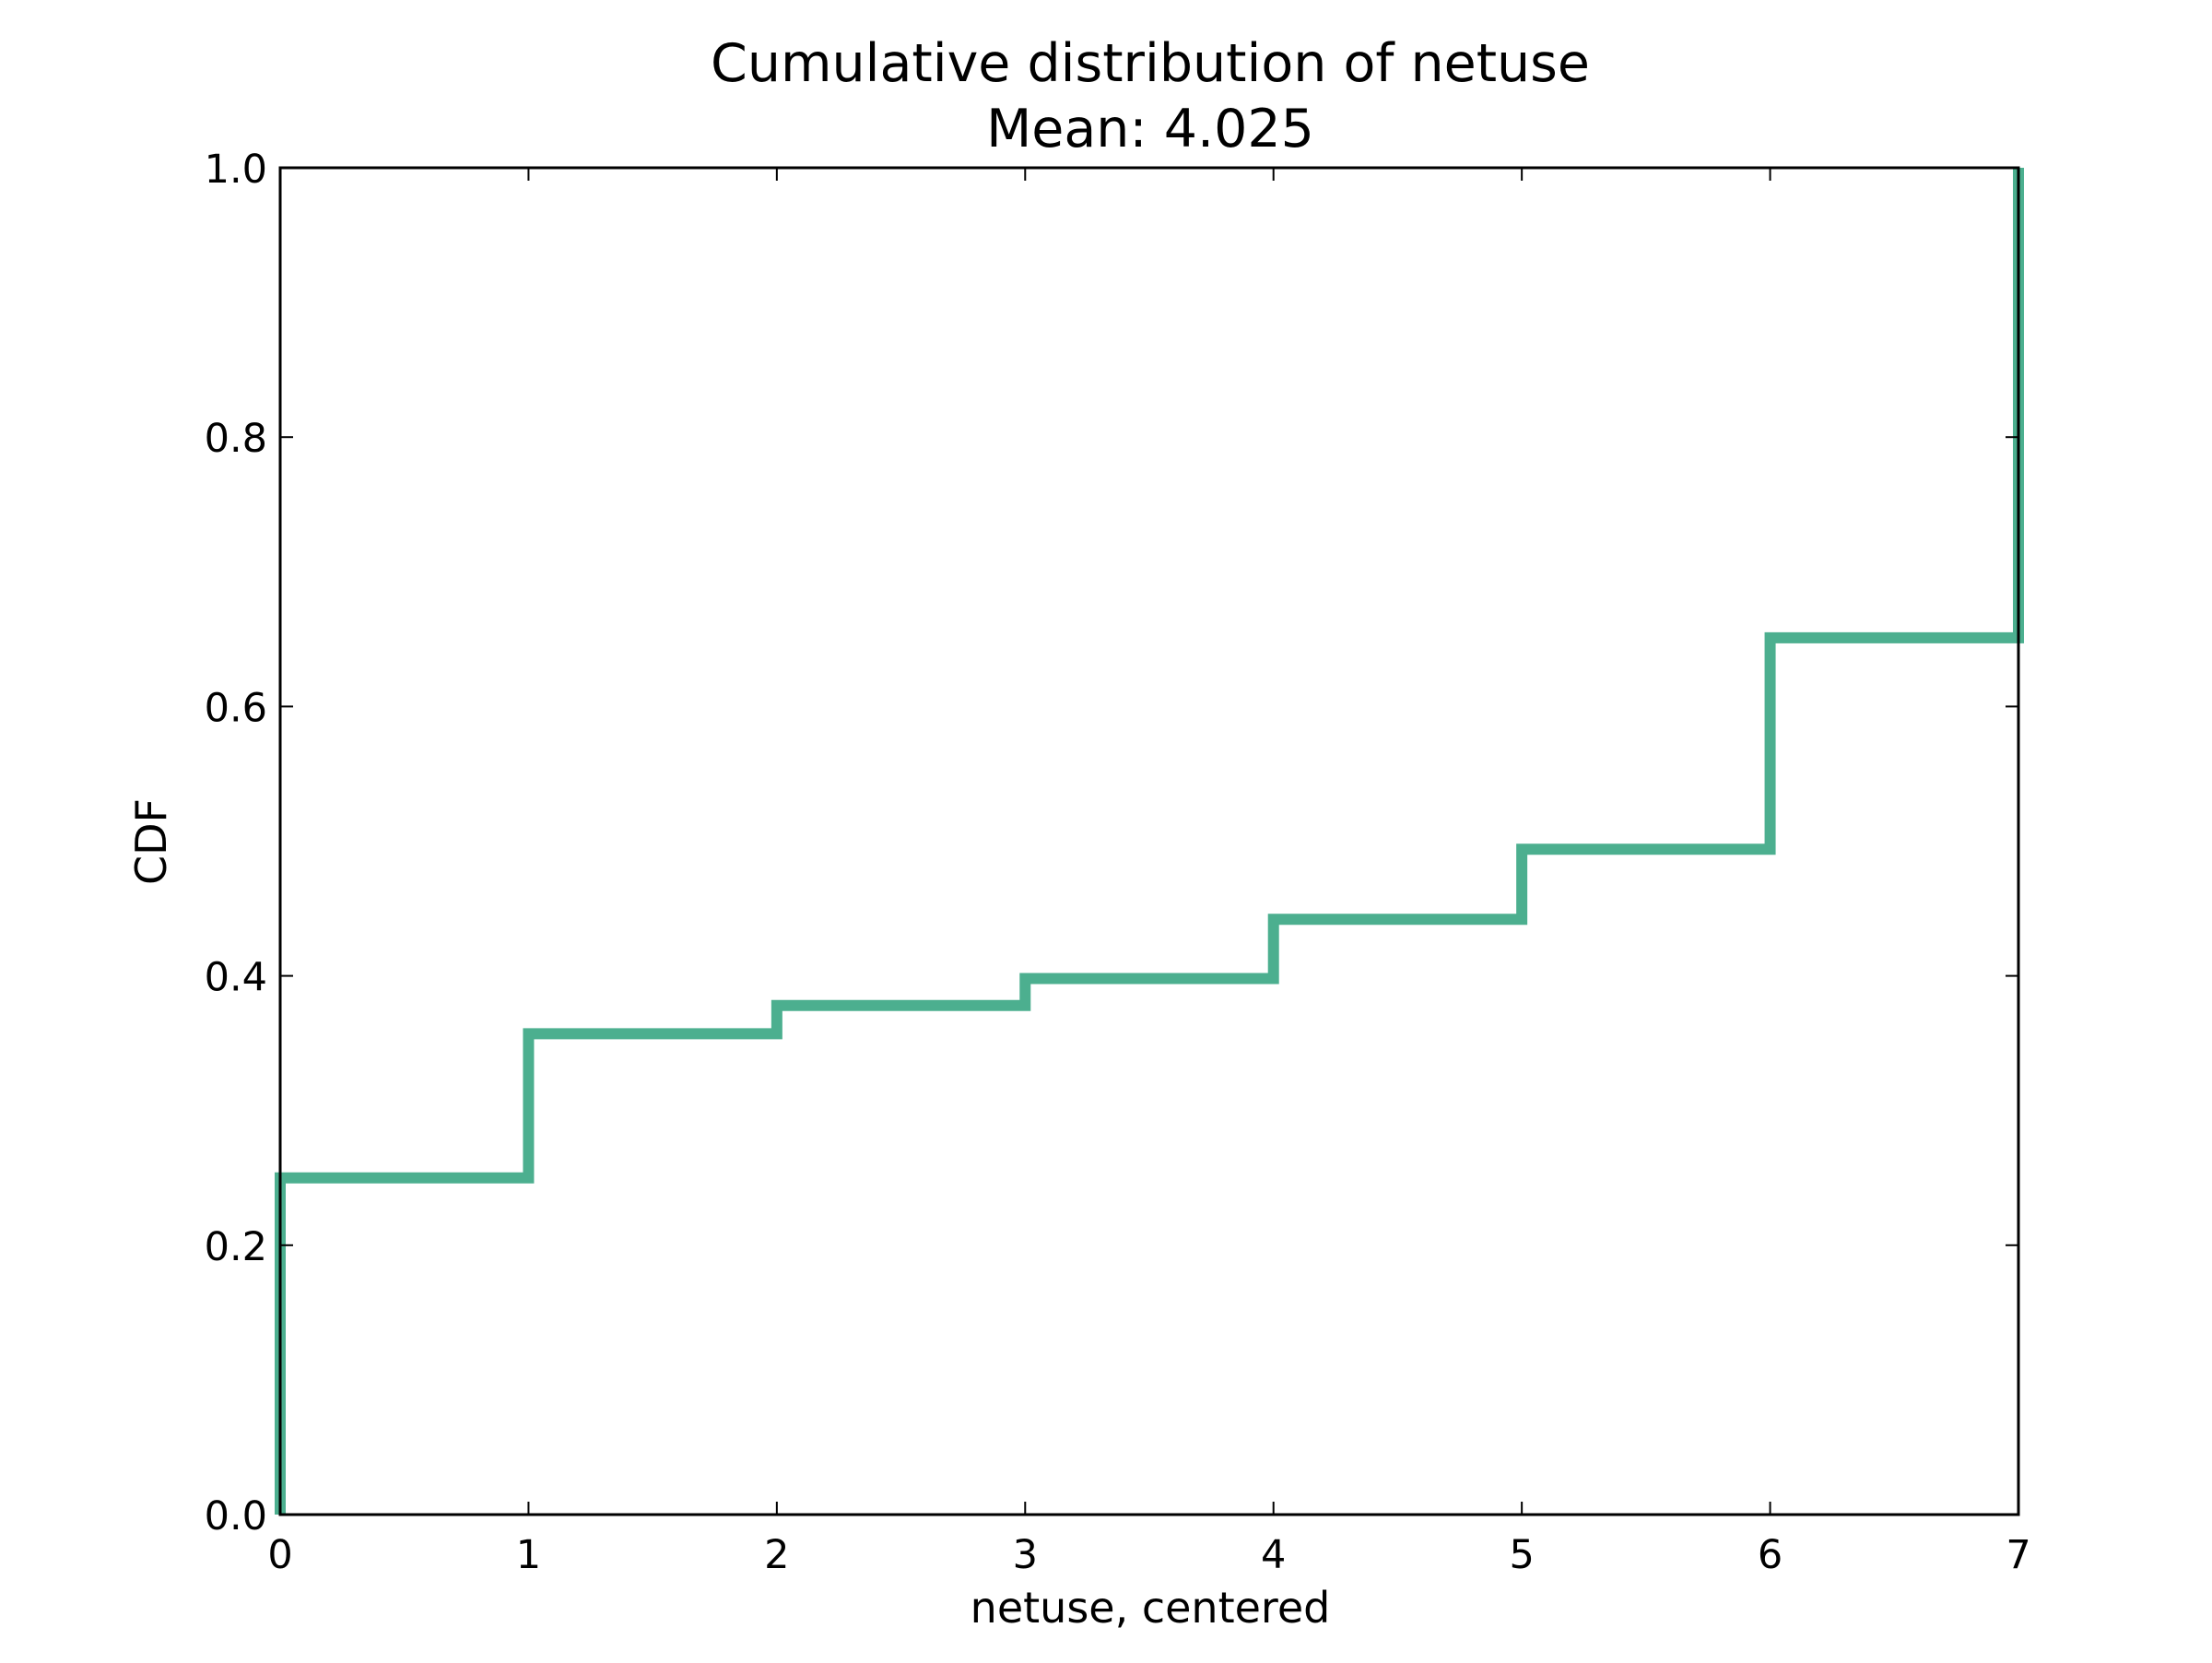 The height and width of the screenshot is (1663, 2212). Describe the element at coordinates (236, 170) in the screenshot. I see `y-tick-label-5: 1.0` at that location.